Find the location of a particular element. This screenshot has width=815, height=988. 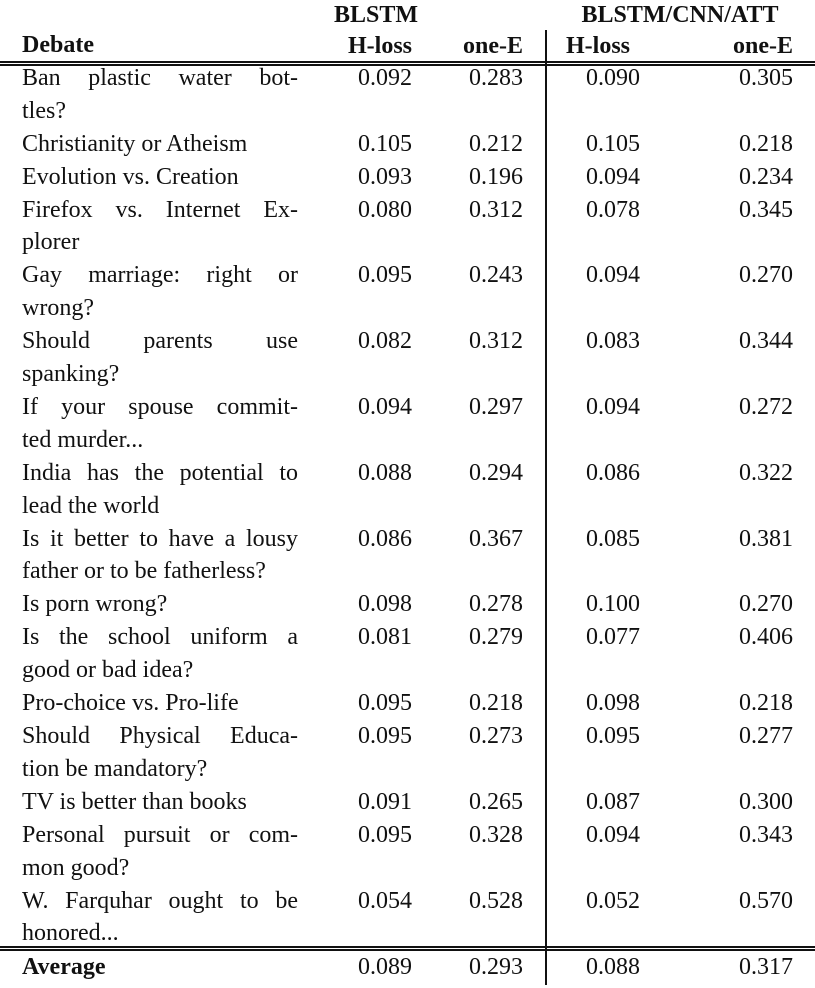

blstm-one-e-cell: 0.212 is located at coordinates (496, 143).